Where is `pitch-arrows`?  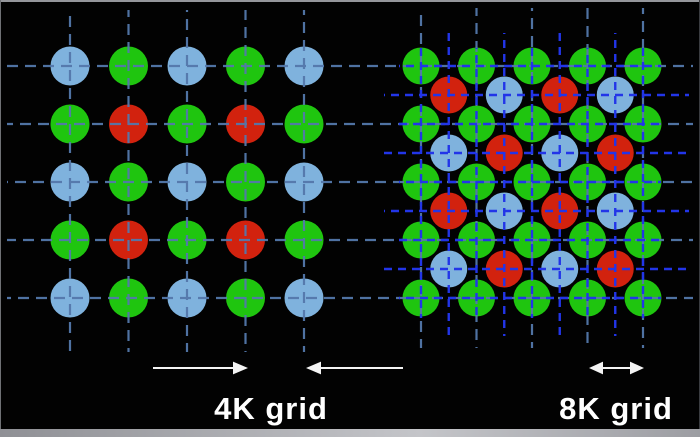 pitch-arrows is located at coordinates (398, 368).